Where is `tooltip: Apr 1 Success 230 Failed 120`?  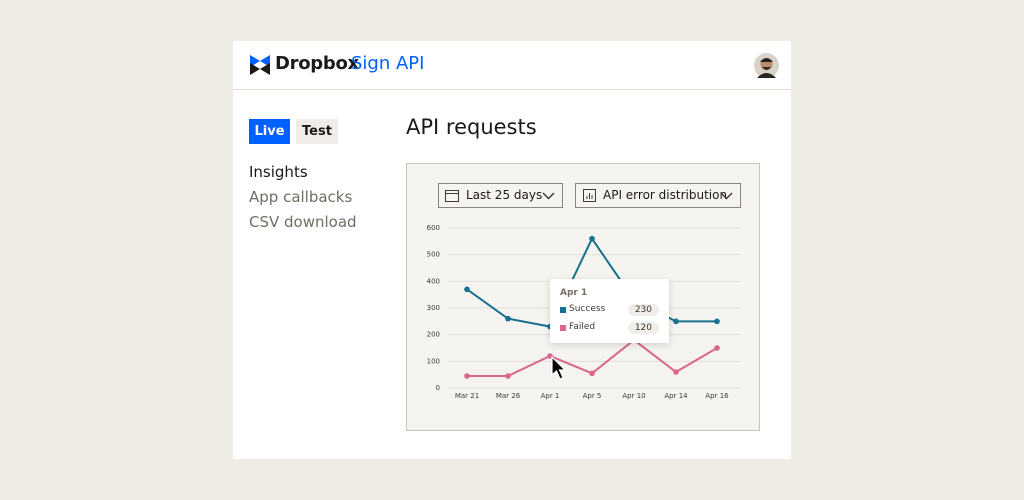 tooltip: Apr 1 Success 230 Failed 120 is located at coordinates (609, 311).